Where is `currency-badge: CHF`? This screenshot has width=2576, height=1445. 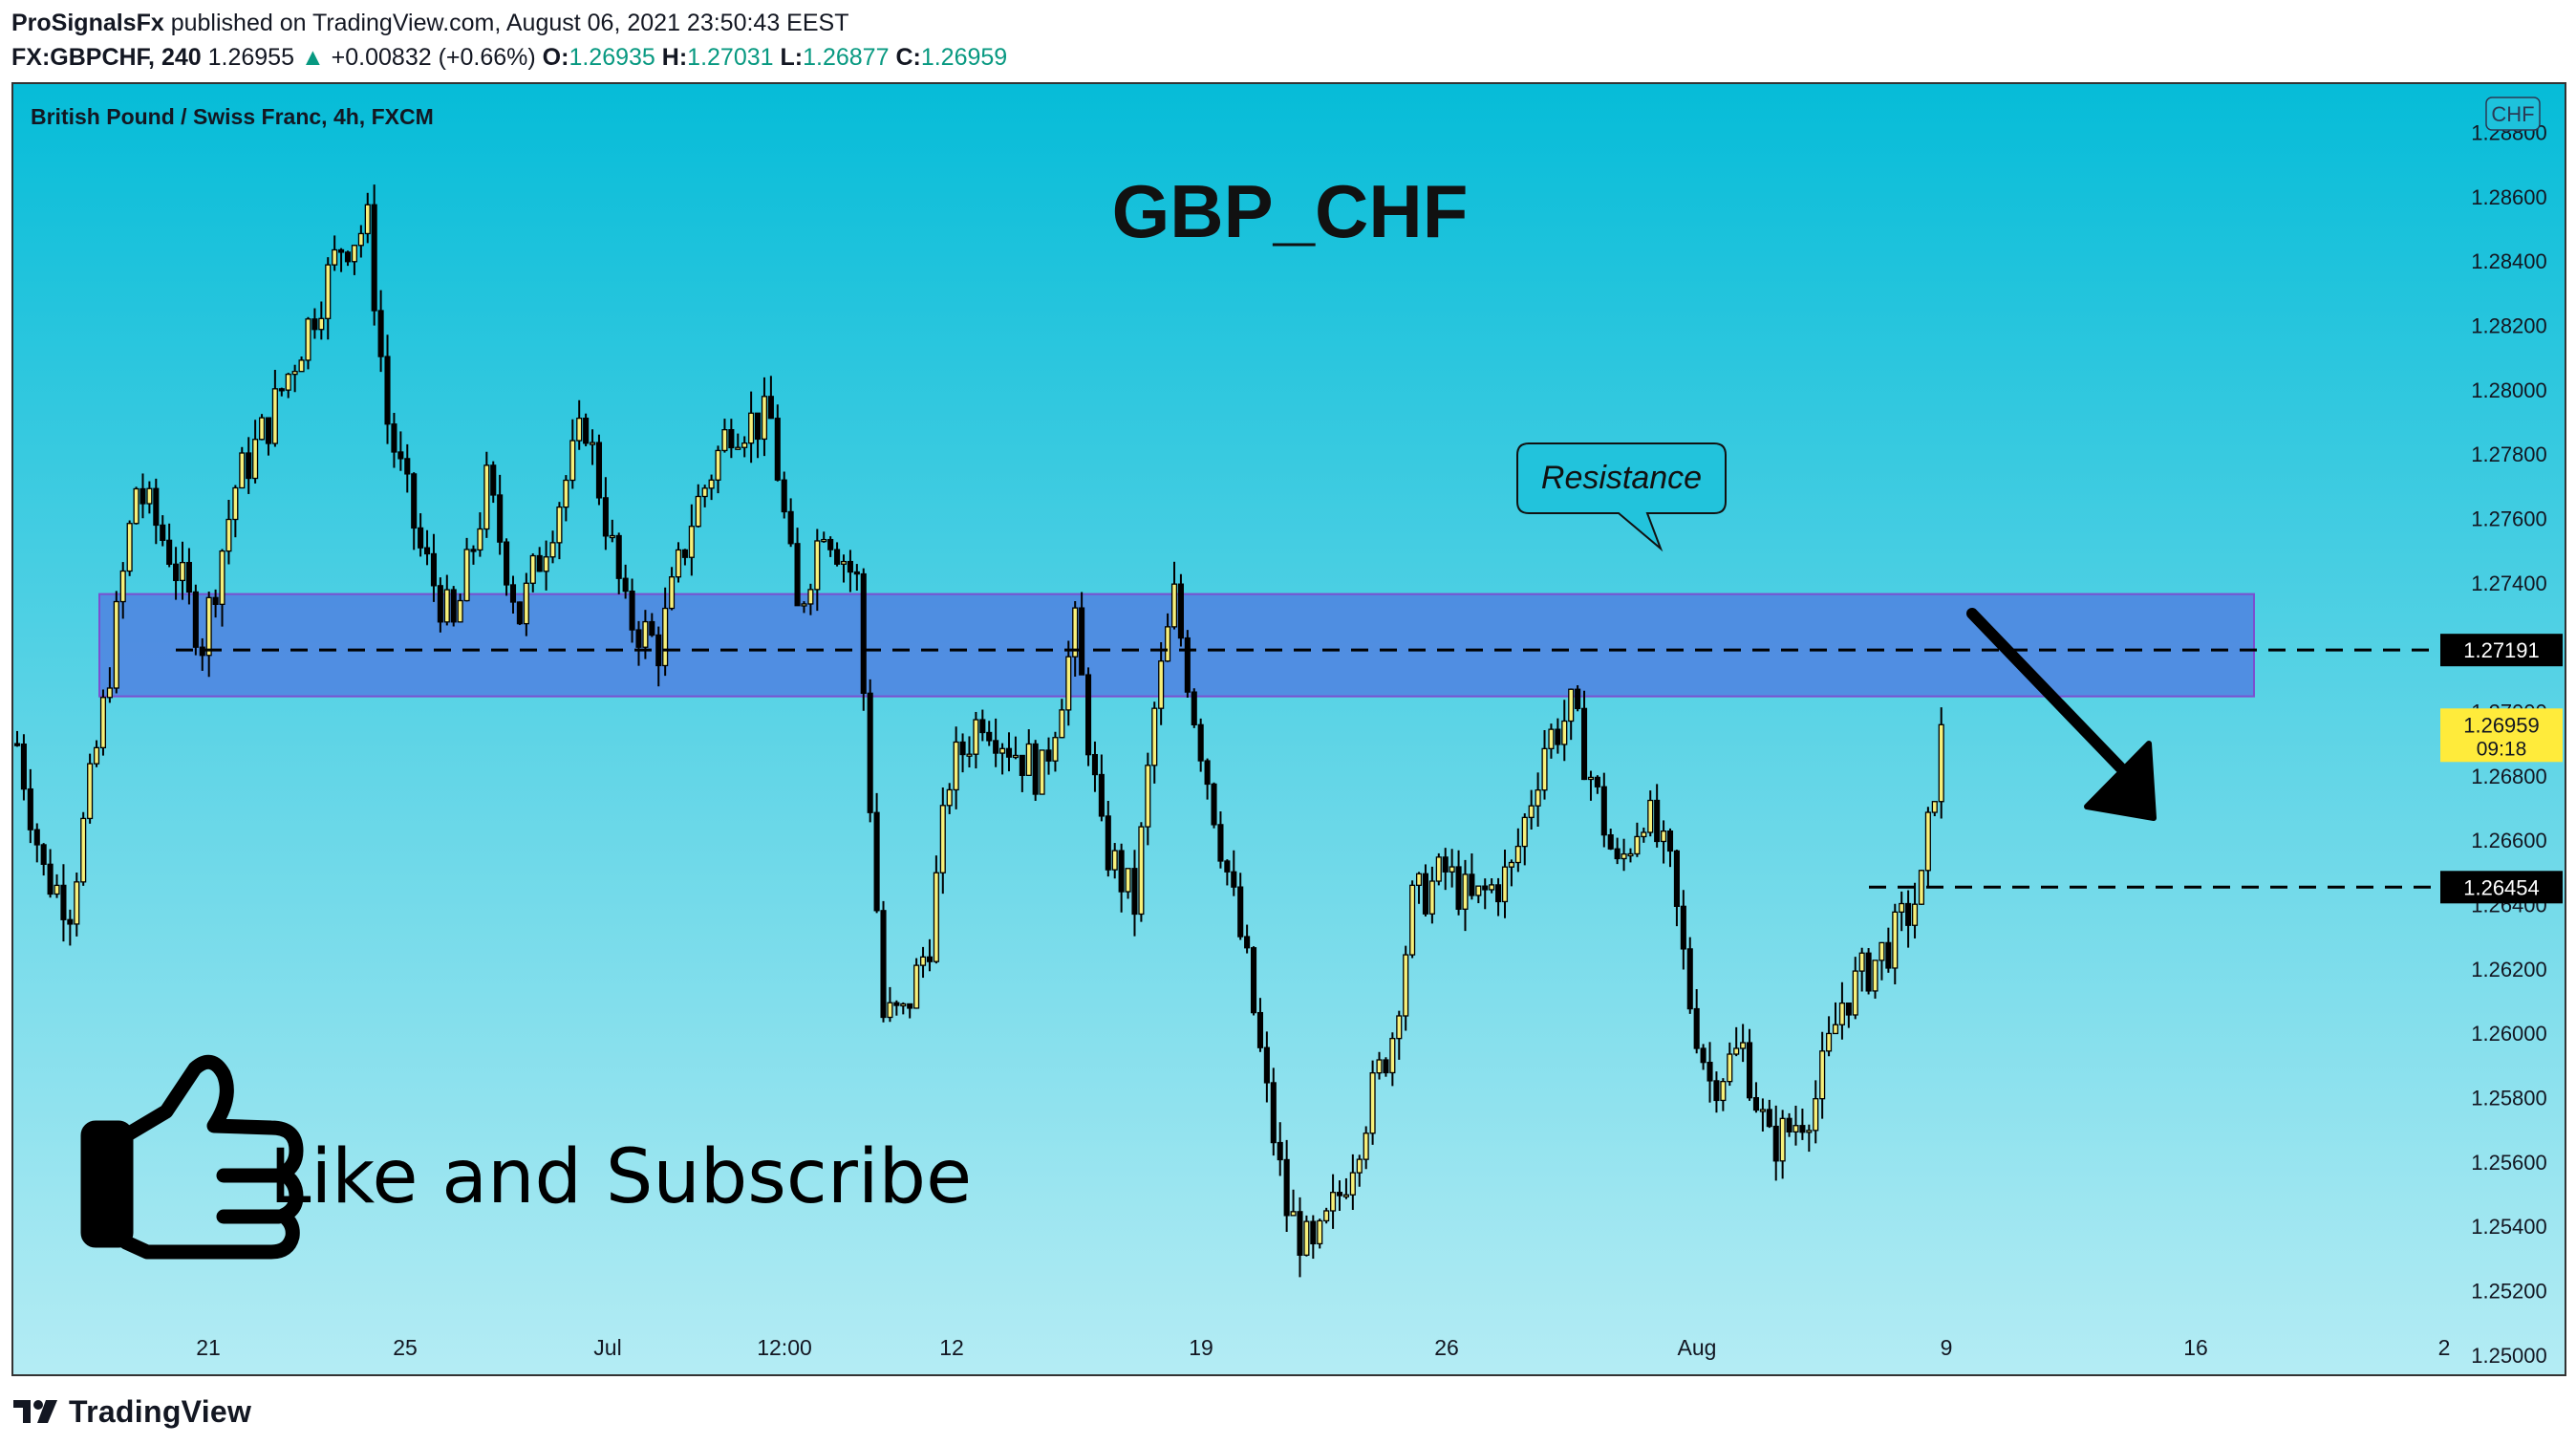
currency-badge: CHF is located at coordinates (2513, 114).